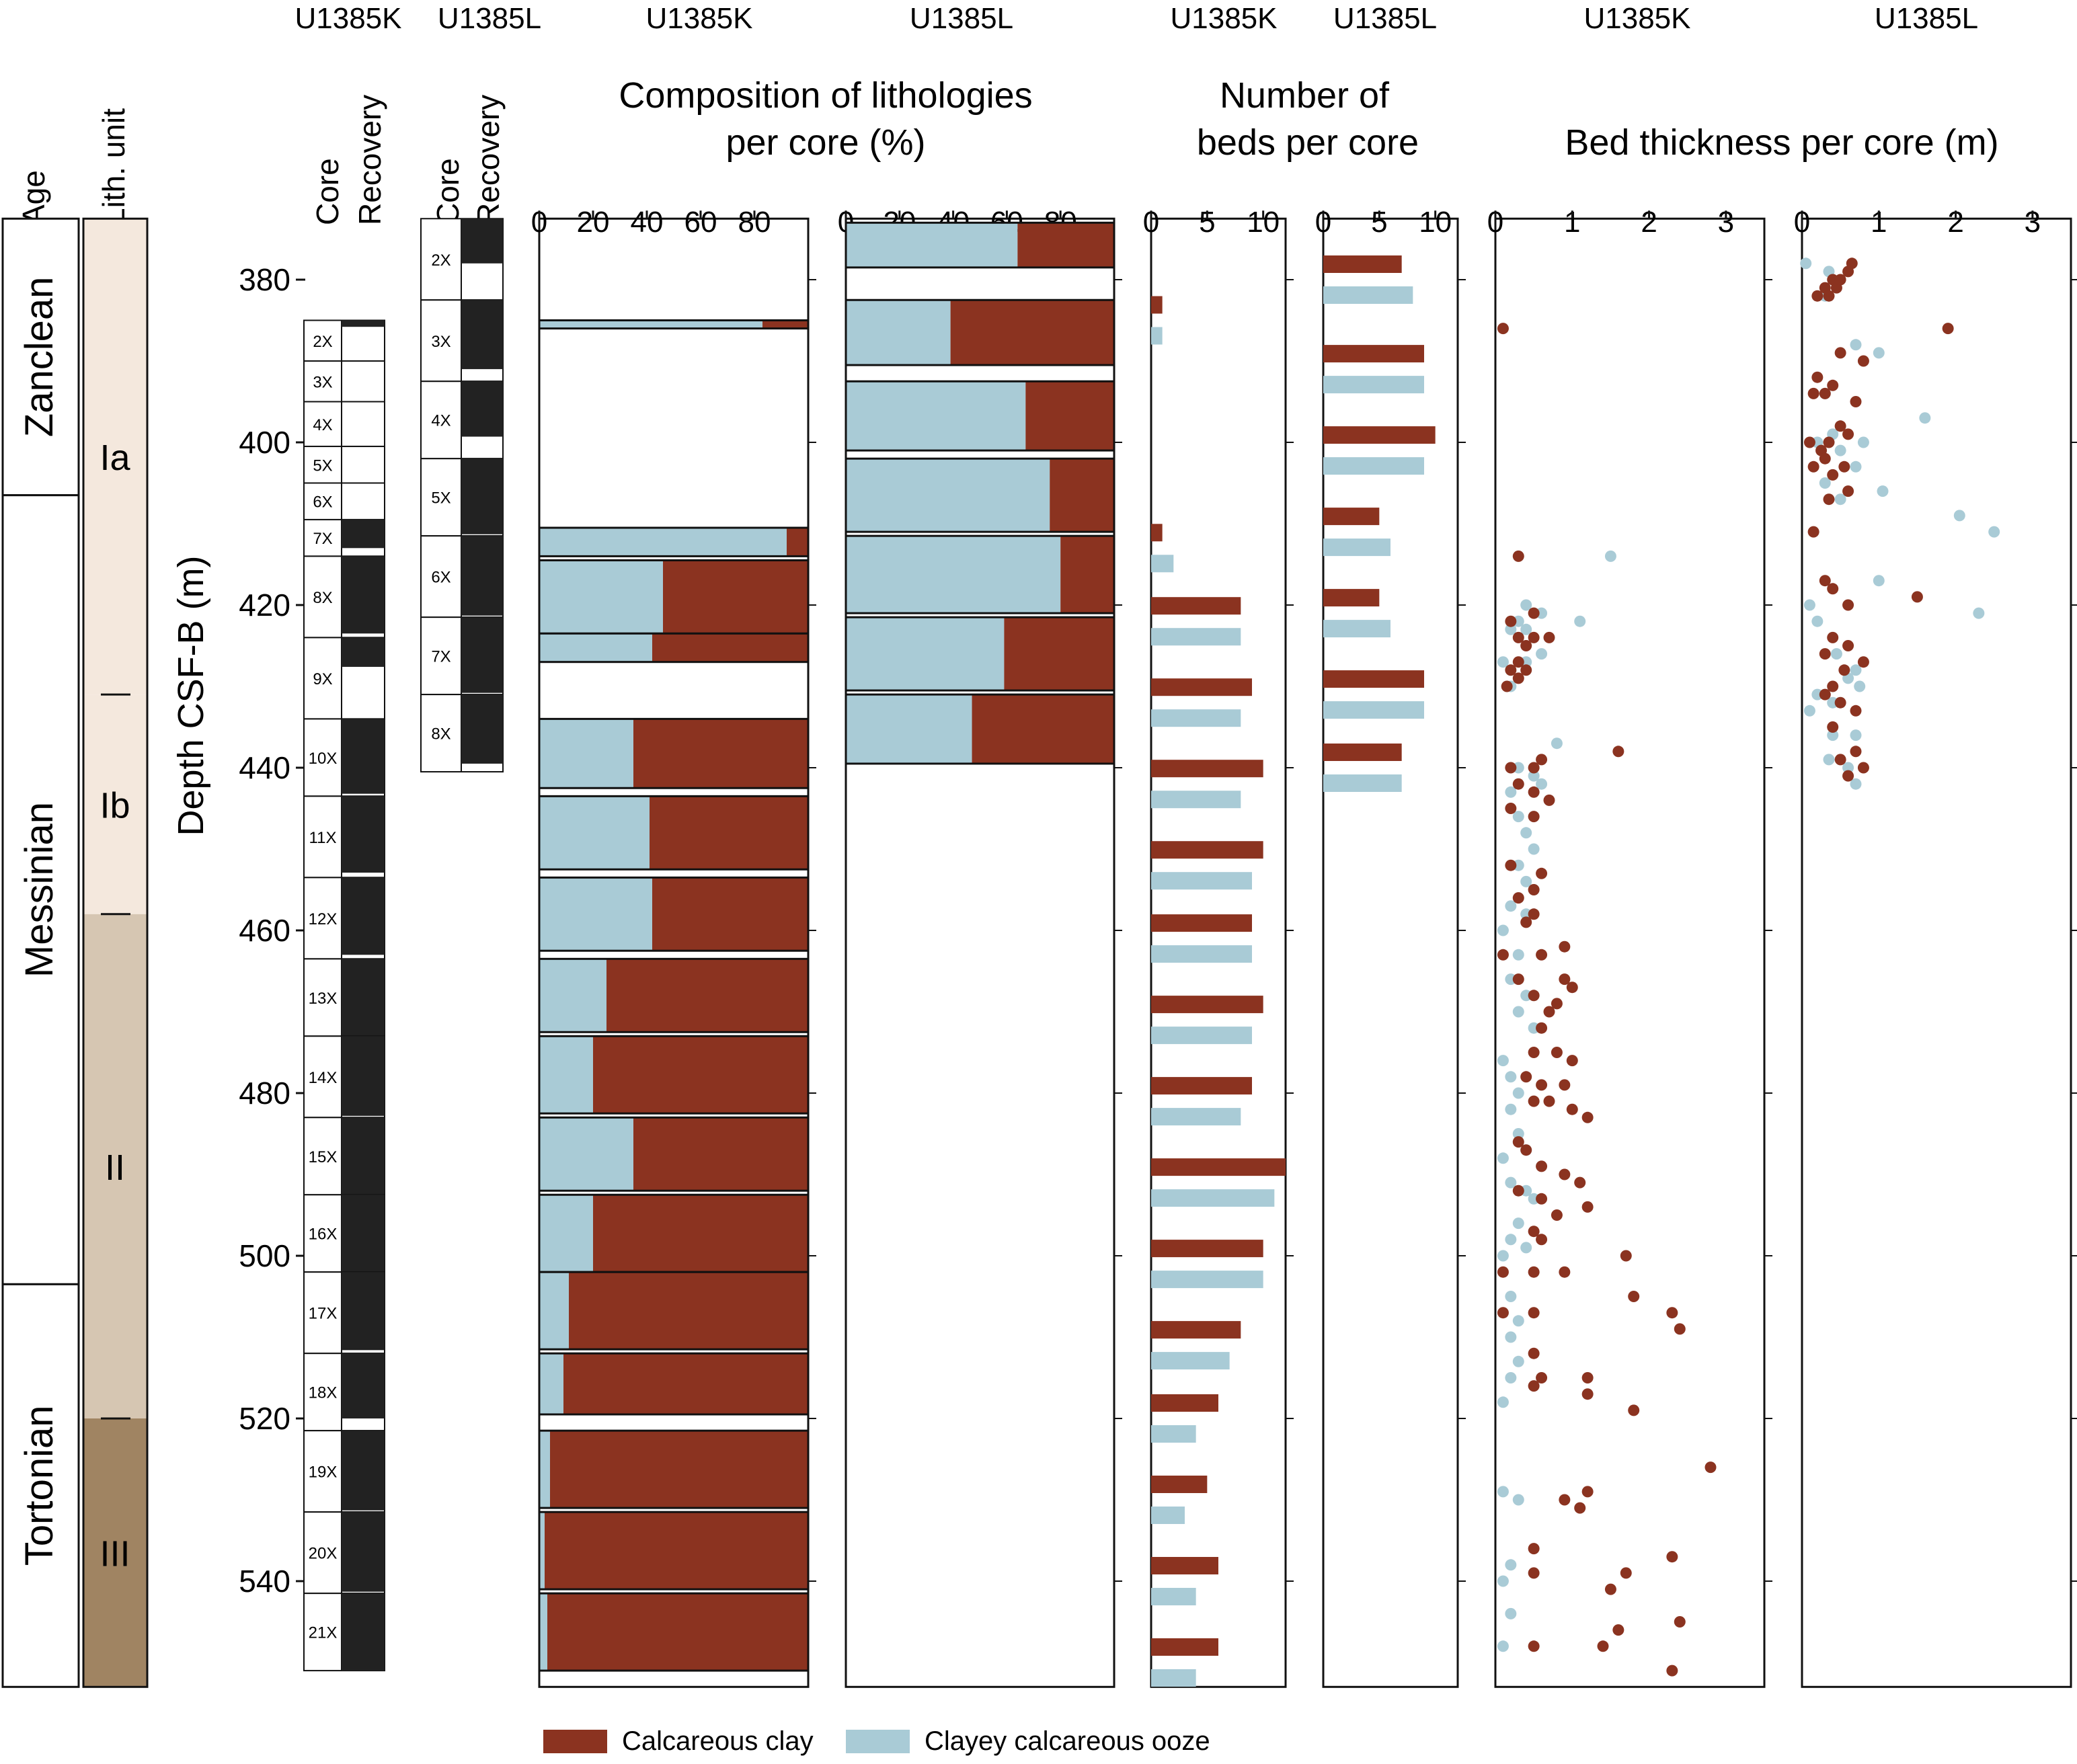 Image resolution: width=2077 pixels, height=1764 pixels. What do you see at coordinates (324, 1554) in the screenshot?
I see `core-name: 20X` at bounding box center [324, 1554].